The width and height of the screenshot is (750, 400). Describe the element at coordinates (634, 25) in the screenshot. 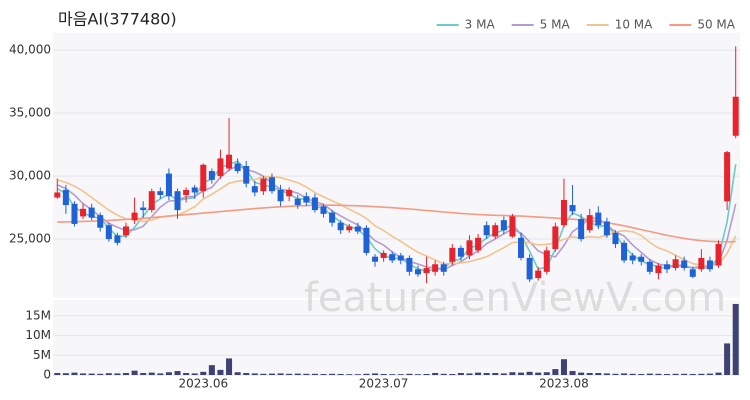

I see `legend-label: 10 MA` at that location.